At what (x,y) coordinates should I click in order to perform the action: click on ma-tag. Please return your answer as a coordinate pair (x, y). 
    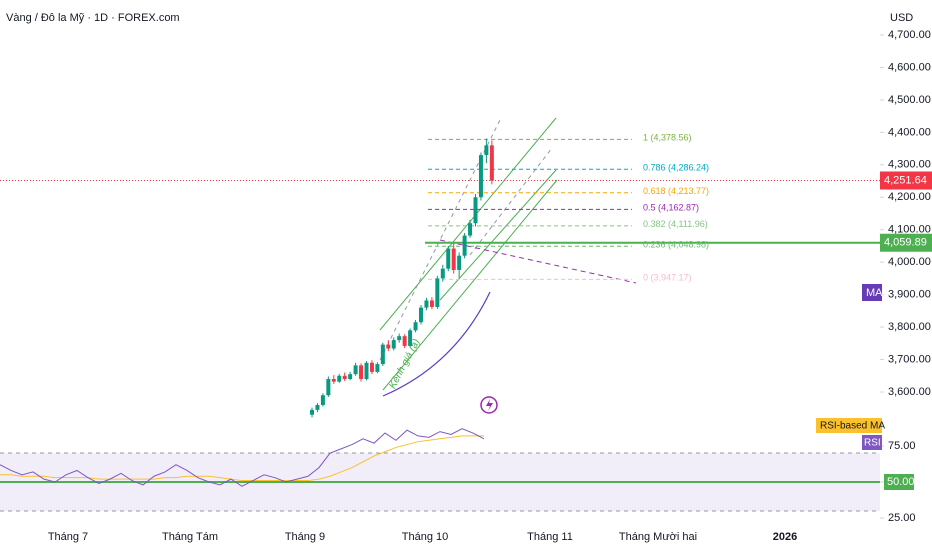
    Looking at the image, I should click on (872, 292).